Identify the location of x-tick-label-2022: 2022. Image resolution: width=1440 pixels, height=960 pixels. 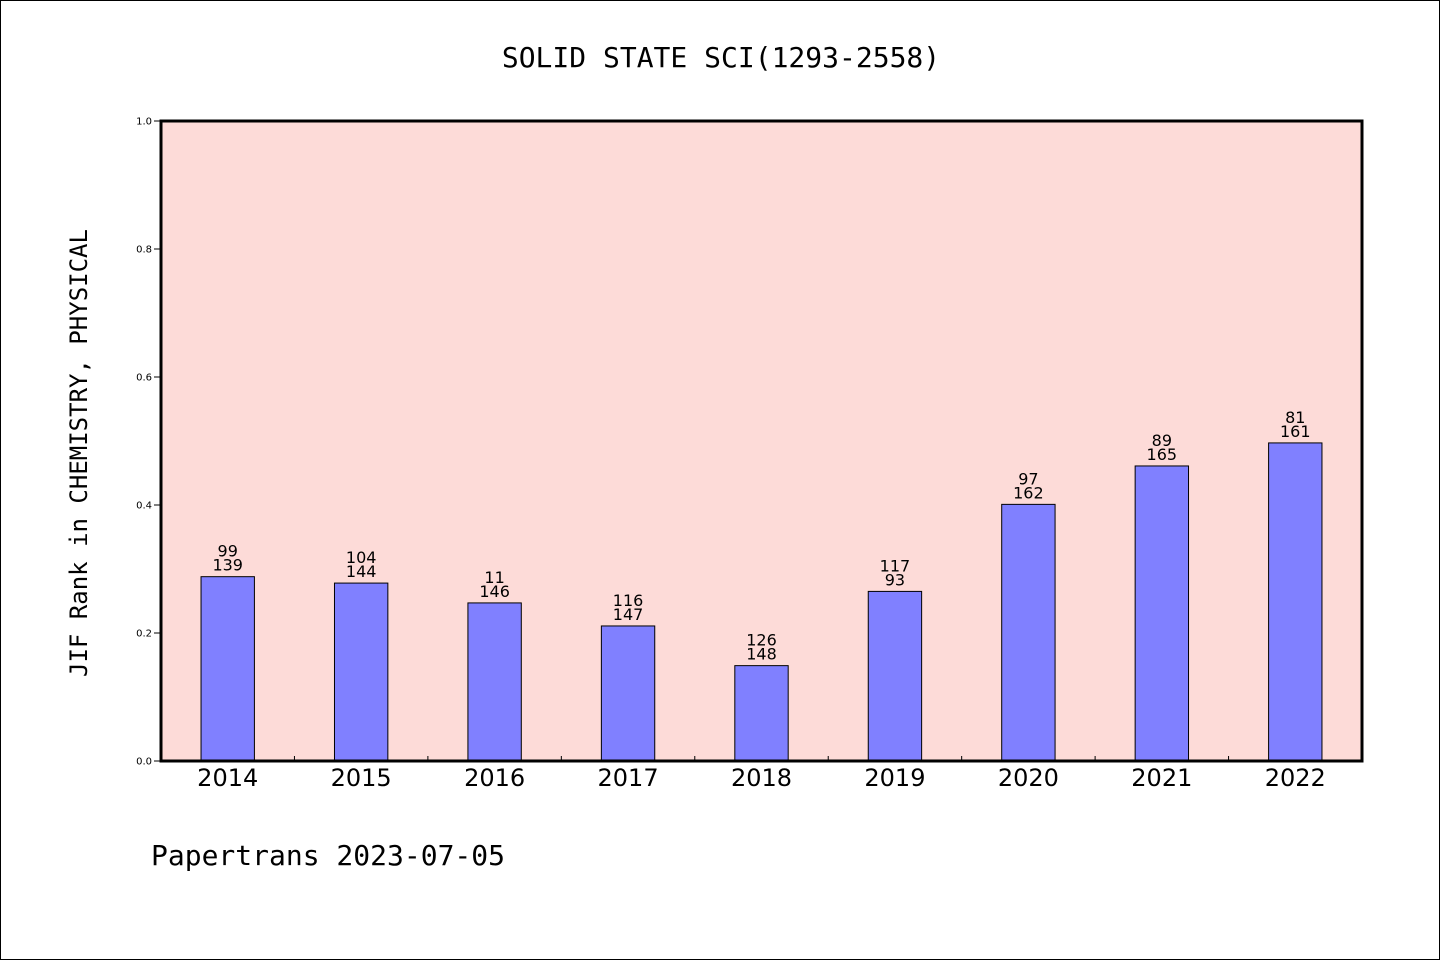
(1295, 778).